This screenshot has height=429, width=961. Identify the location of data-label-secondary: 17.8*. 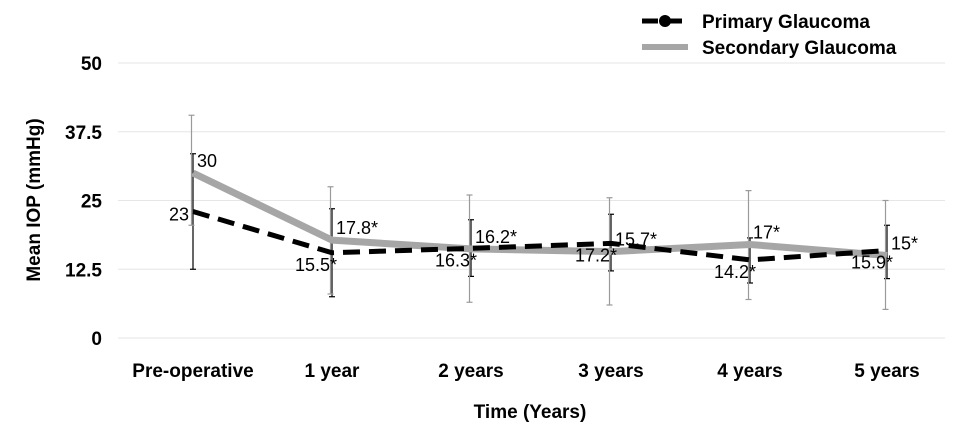
(357, 228).